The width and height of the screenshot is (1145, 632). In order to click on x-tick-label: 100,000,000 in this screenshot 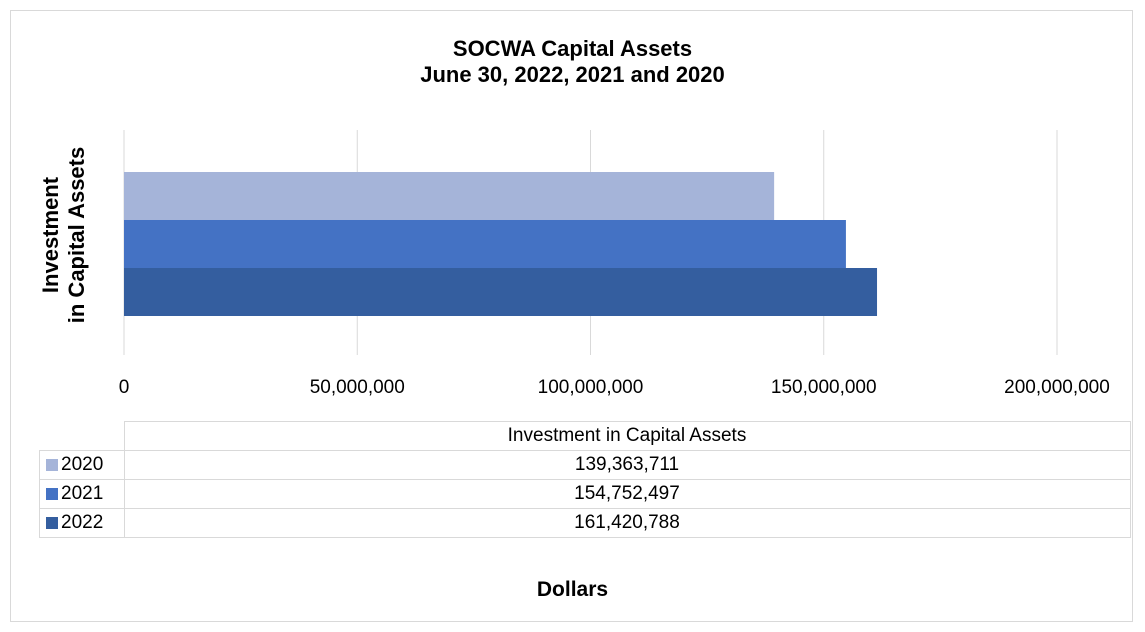, I will do `click(590, 387)`.